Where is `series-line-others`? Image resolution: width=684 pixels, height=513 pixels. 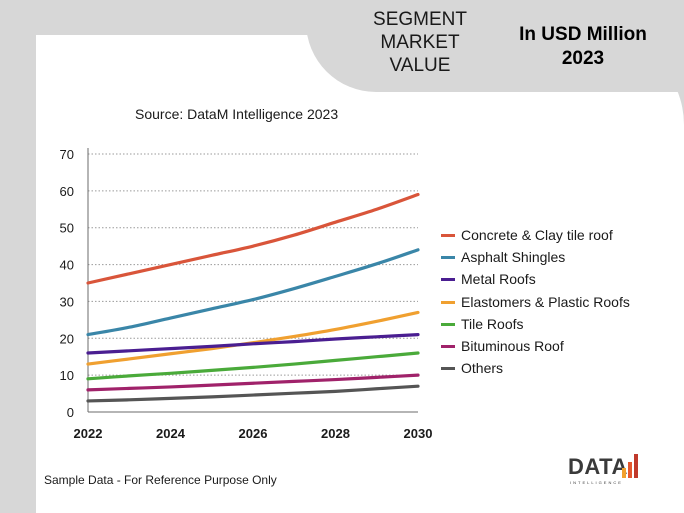
series-line-others is located at coordinates (253, 393).